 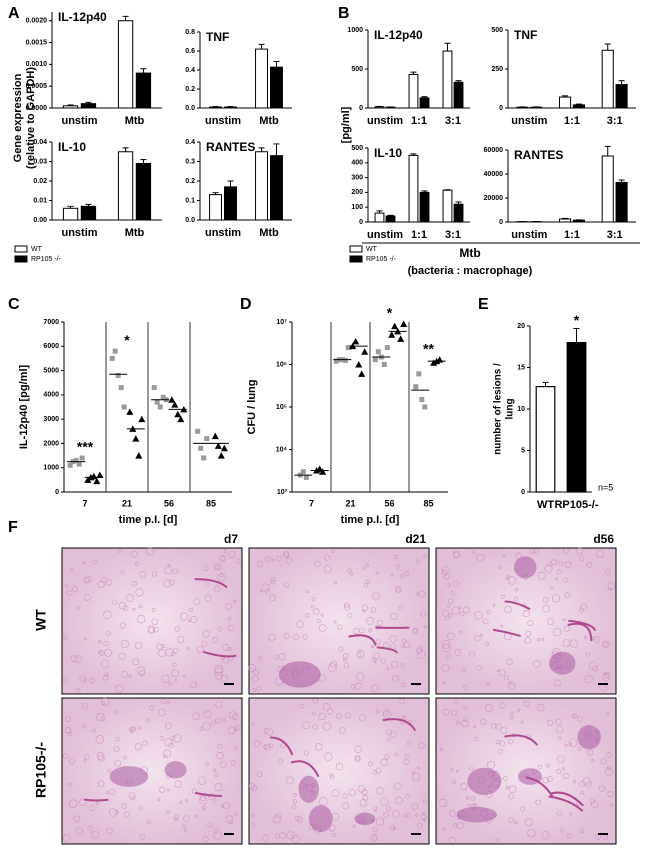 What do you see at coordinates (501, 222) in the screenshot?
I see `y-tick-label: 0` at bounding box center [501, 222].